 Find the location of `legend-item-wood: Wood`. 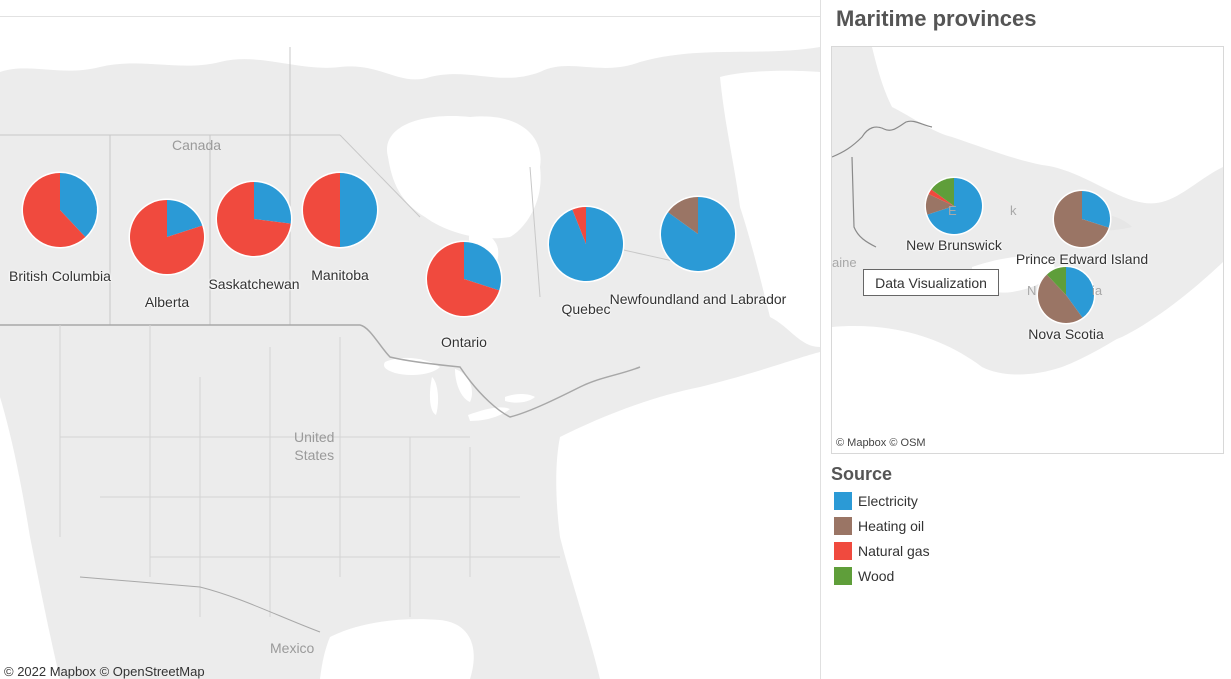

legend-item-wood: Wood is located at coordinates (864, 576).